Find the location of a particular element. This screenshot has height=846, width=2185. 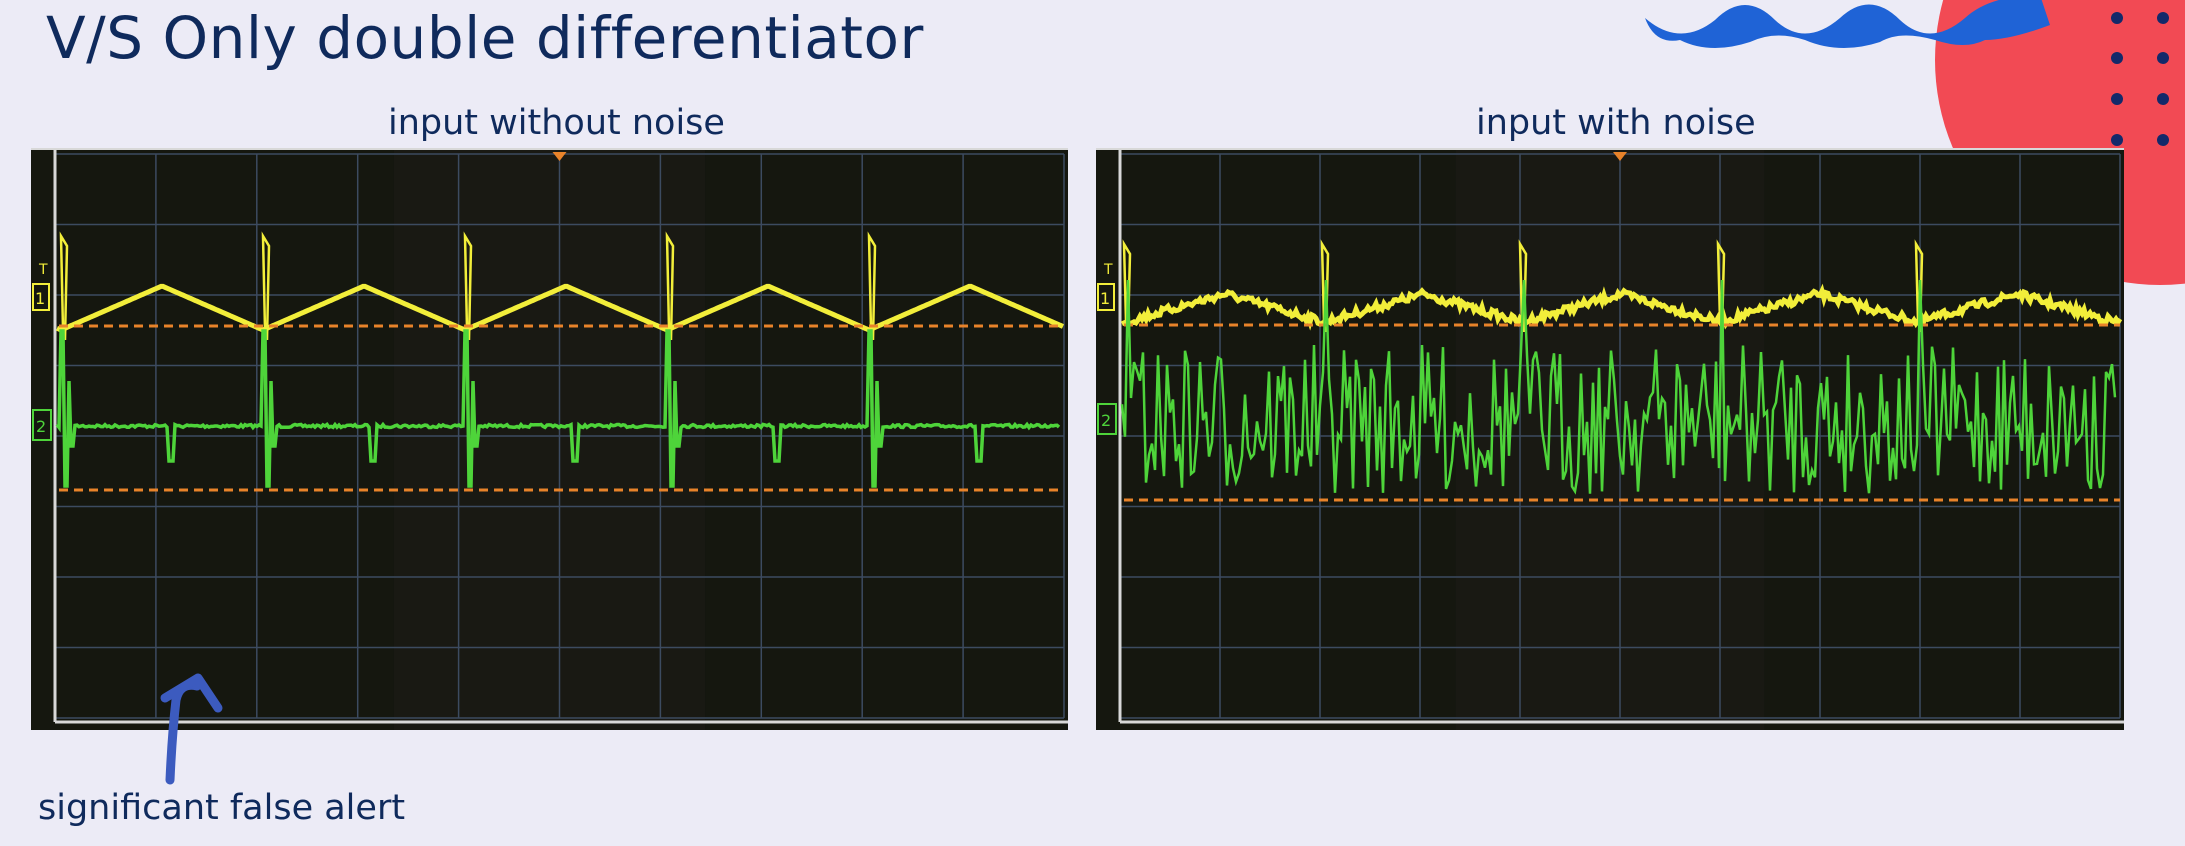

right-caption: input with noise is located at coordinates (1616, 123).